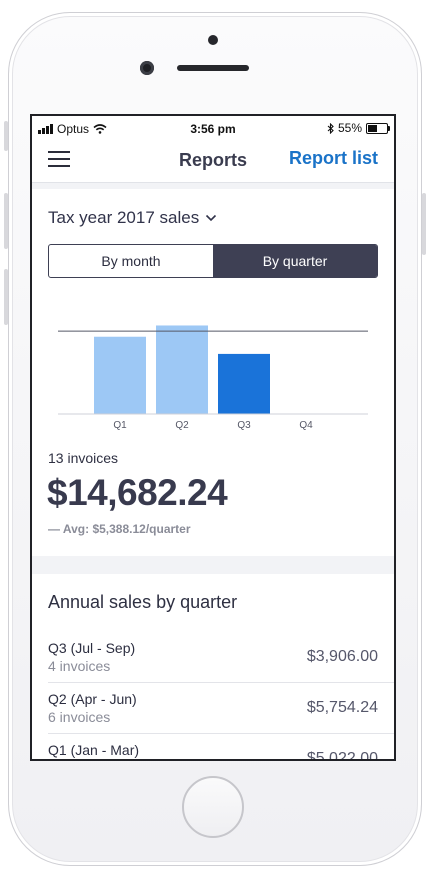 This screenshot has height=871, width=428. What do you see at coordinates (211, 218) in the screenshot?
I see `chevron-down-icon` at bounding box center [211, 218].